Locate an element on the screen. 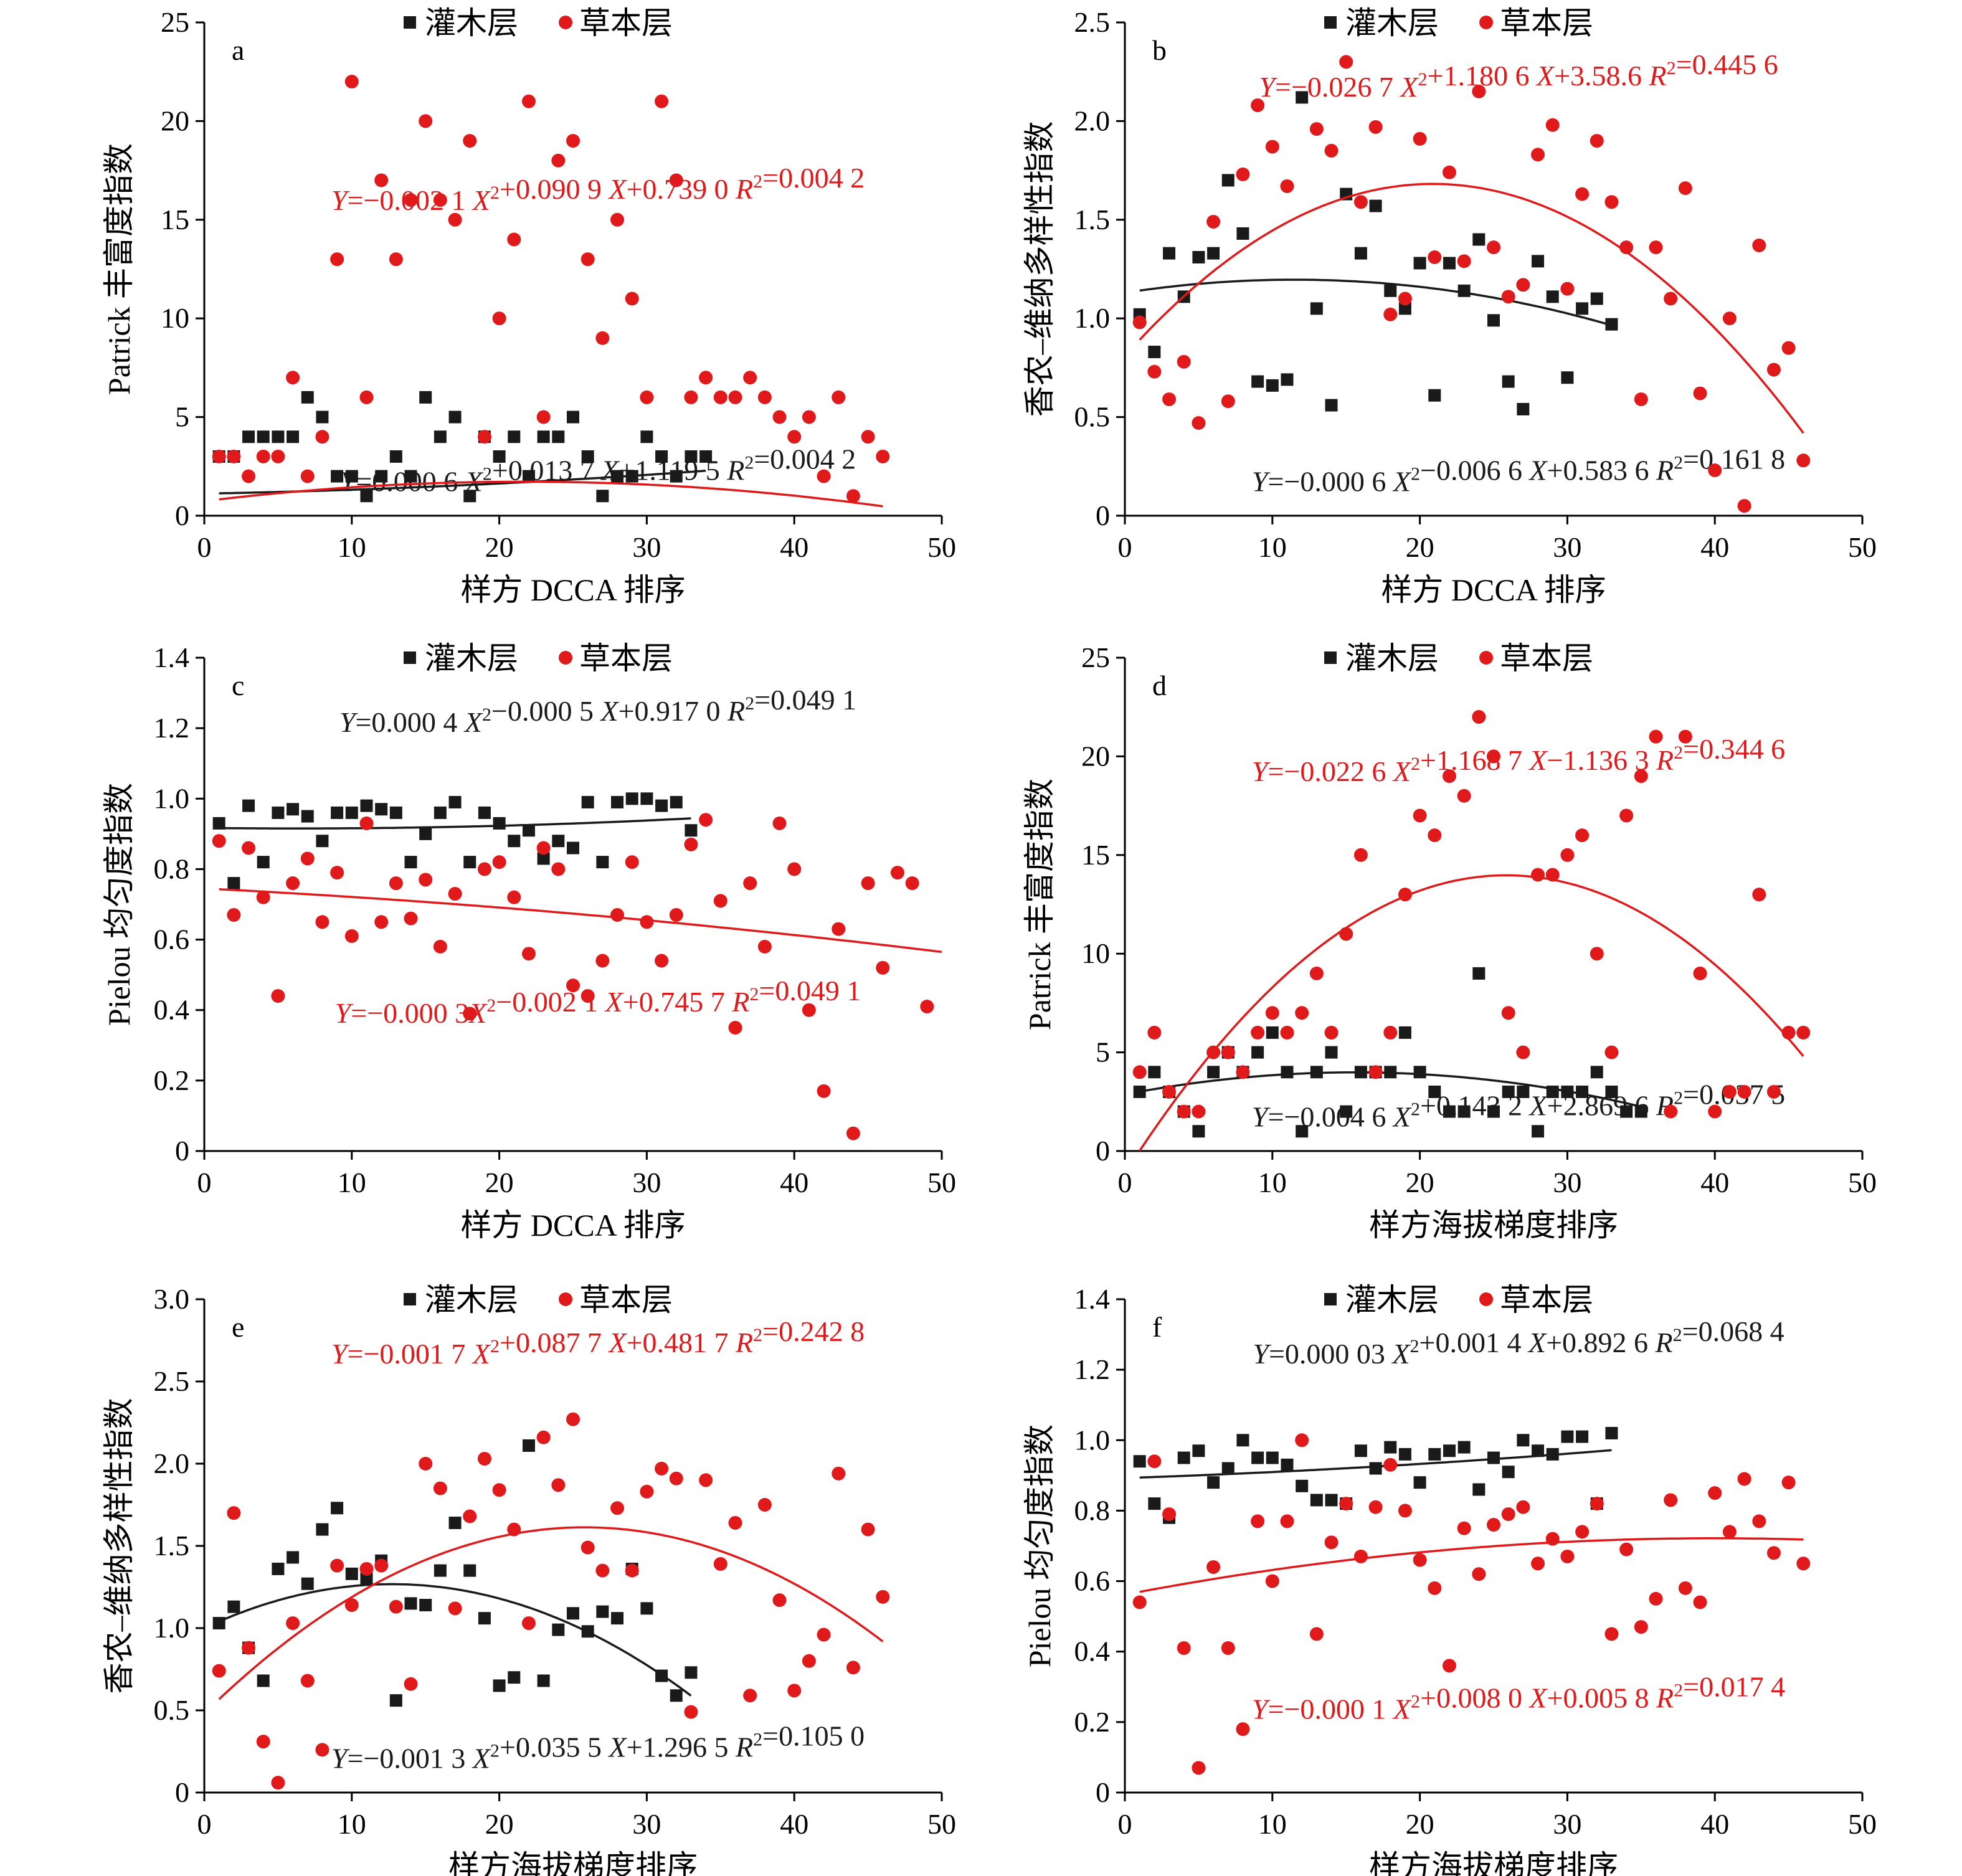 The height and width of the screenshot is (1876, 1962). y-axis-label: 香农–维纳多样性指数 is located at coordinates (1039, 269).